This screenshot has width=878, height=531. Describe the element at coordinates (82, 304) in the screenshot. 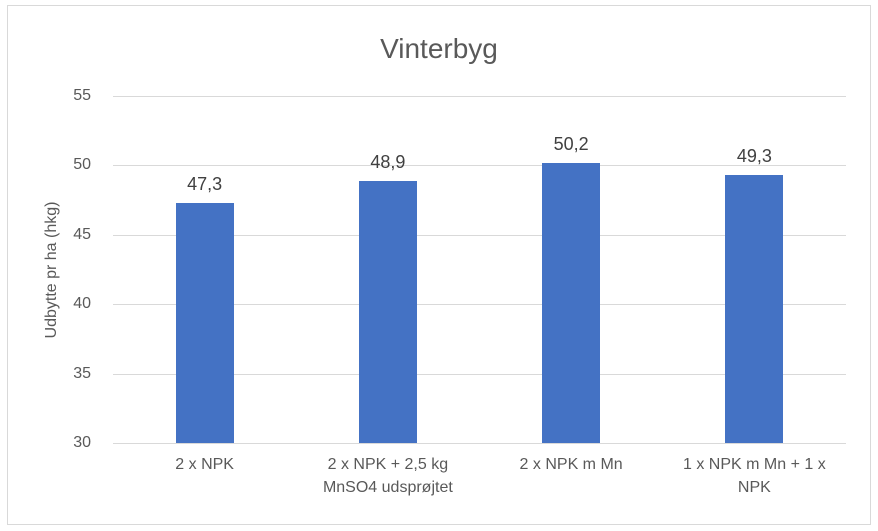

I see `y-tick-label: 40` at that location.